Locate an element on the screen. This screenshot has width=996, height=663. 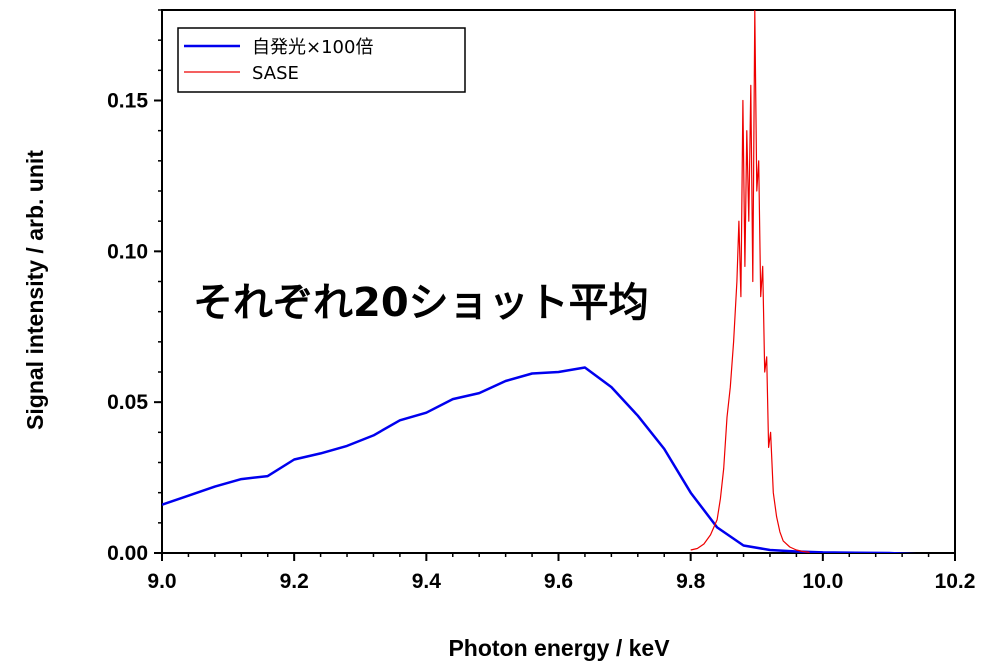
annotation-text: それぞれ20ショット平均 is located at coordinates (421, 303).